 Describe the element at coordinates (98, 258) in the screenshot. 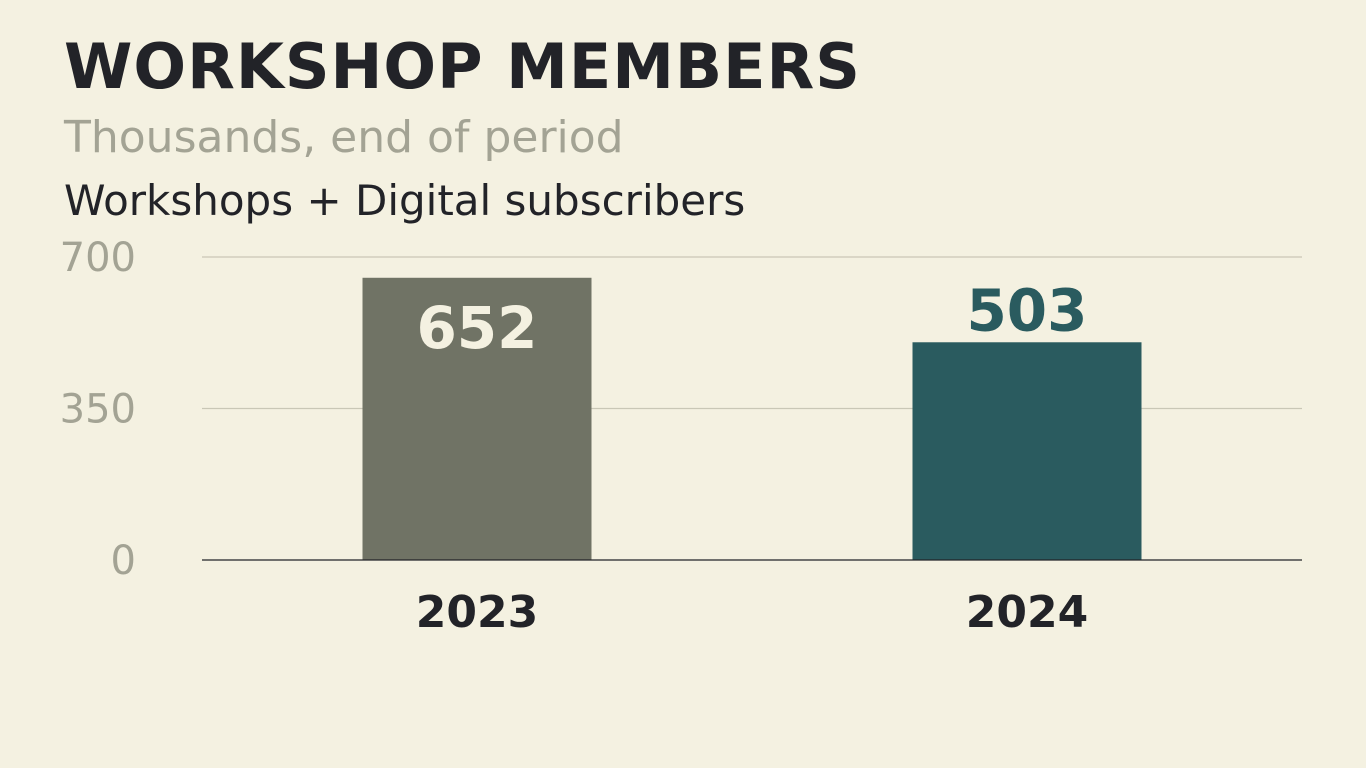

I see `y-tick-label: 700` at that location.